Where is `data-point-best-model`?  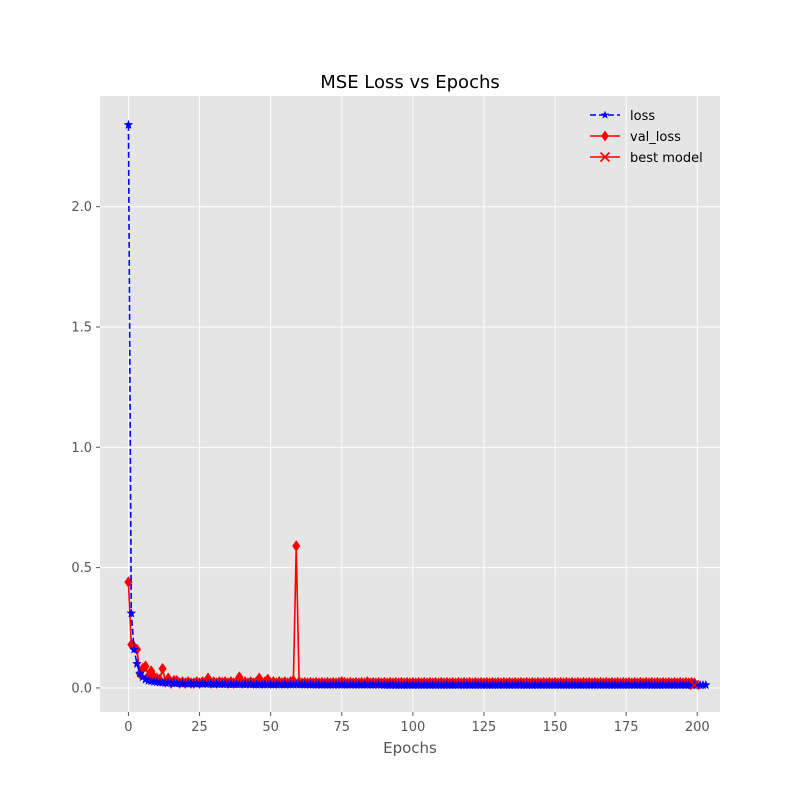 data-point-best-model is located at coordinates (694, 685).